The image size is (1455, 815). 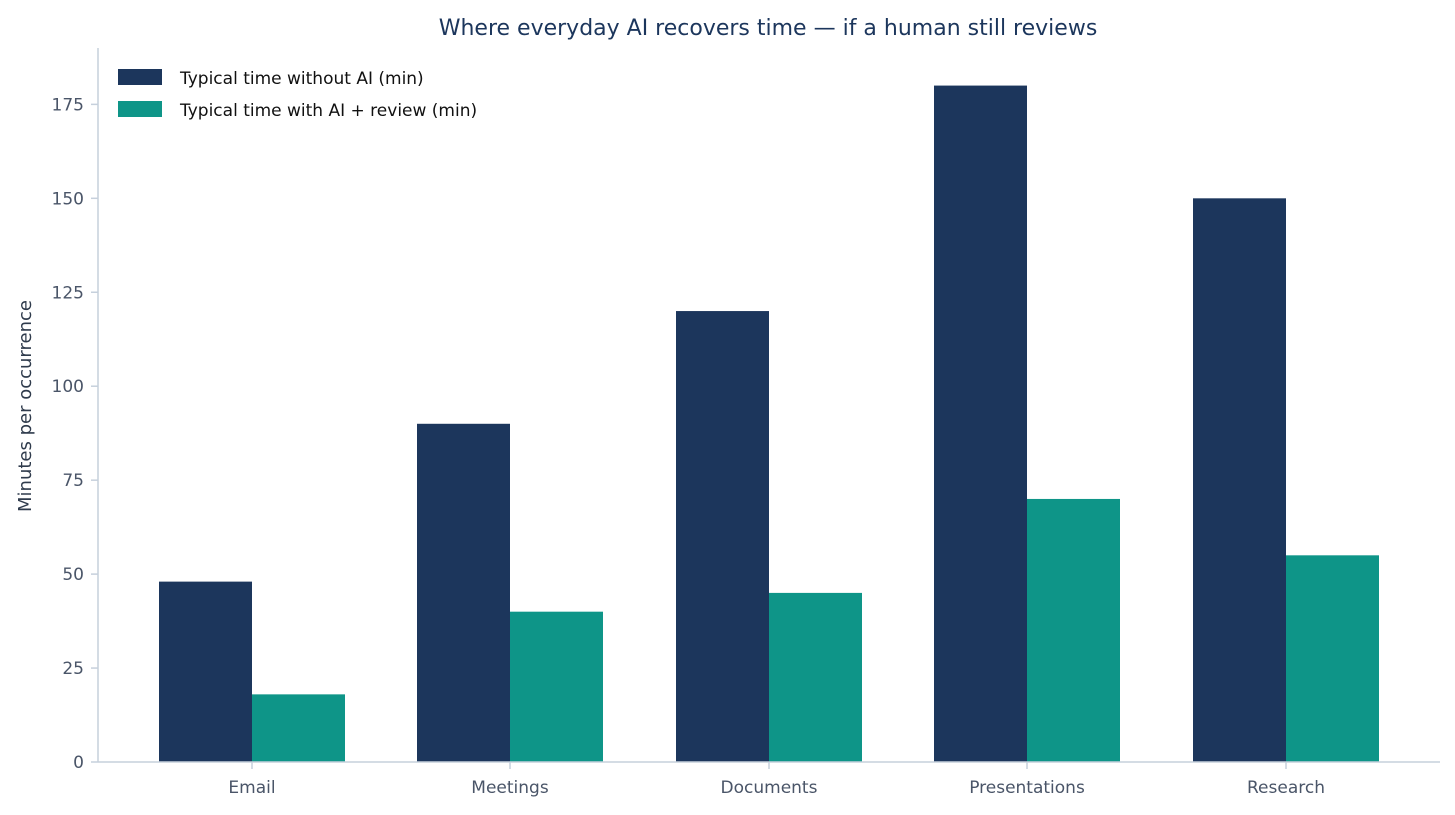 I want to click on x-tick-label: Meetings, so click(x=510, y=788).